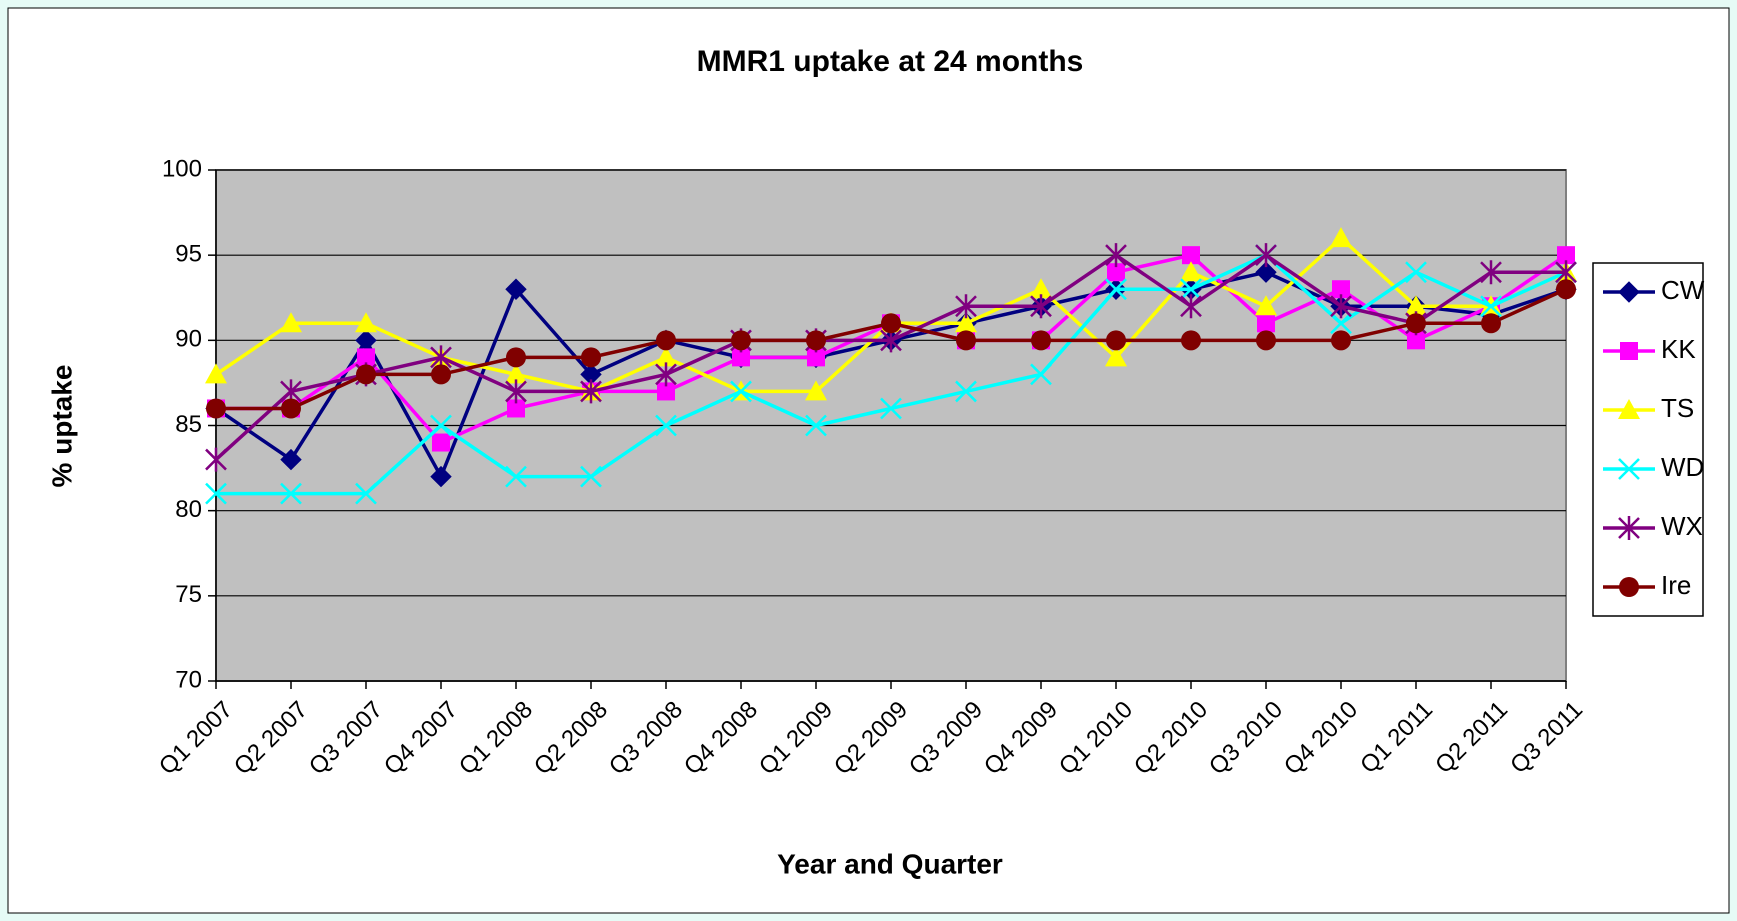 The width and height of the screenshot is (1737, 921). What do you see at coordinates (188, 594) in the screenshot?
I see `y-tick-label: 75` at bounding box center [188, 594].